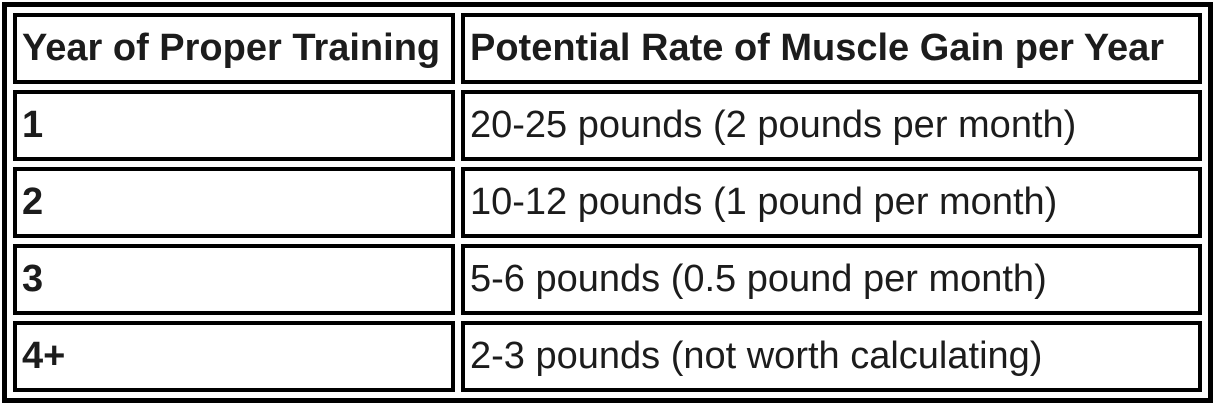 This screenshot has height=406, width=1216. What do you see at coordinates (831, 279) in the screenshot?
I see `rate-cell: 5-6 pounds (0.5 pound per month)` at bounding box center [831, 279].